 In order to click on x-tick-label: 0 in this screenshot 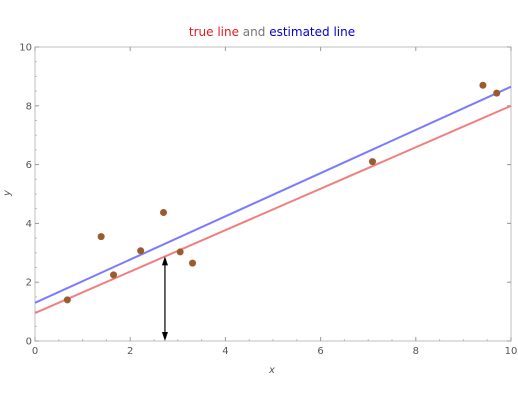, I will do `click(35, 351)`.